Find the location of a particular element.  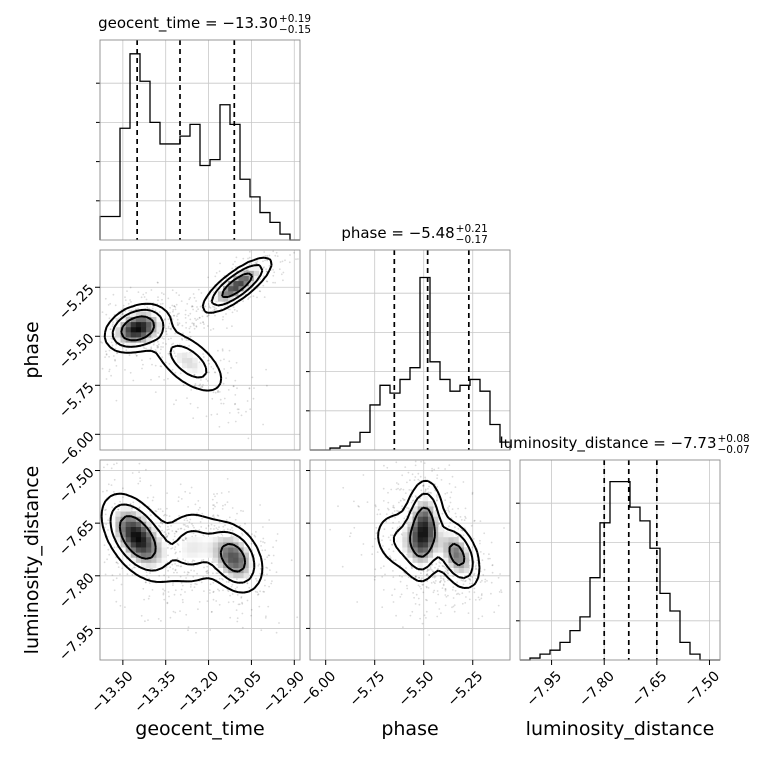

x-tick-label: −6.00 is located at coordinates (319, 689).